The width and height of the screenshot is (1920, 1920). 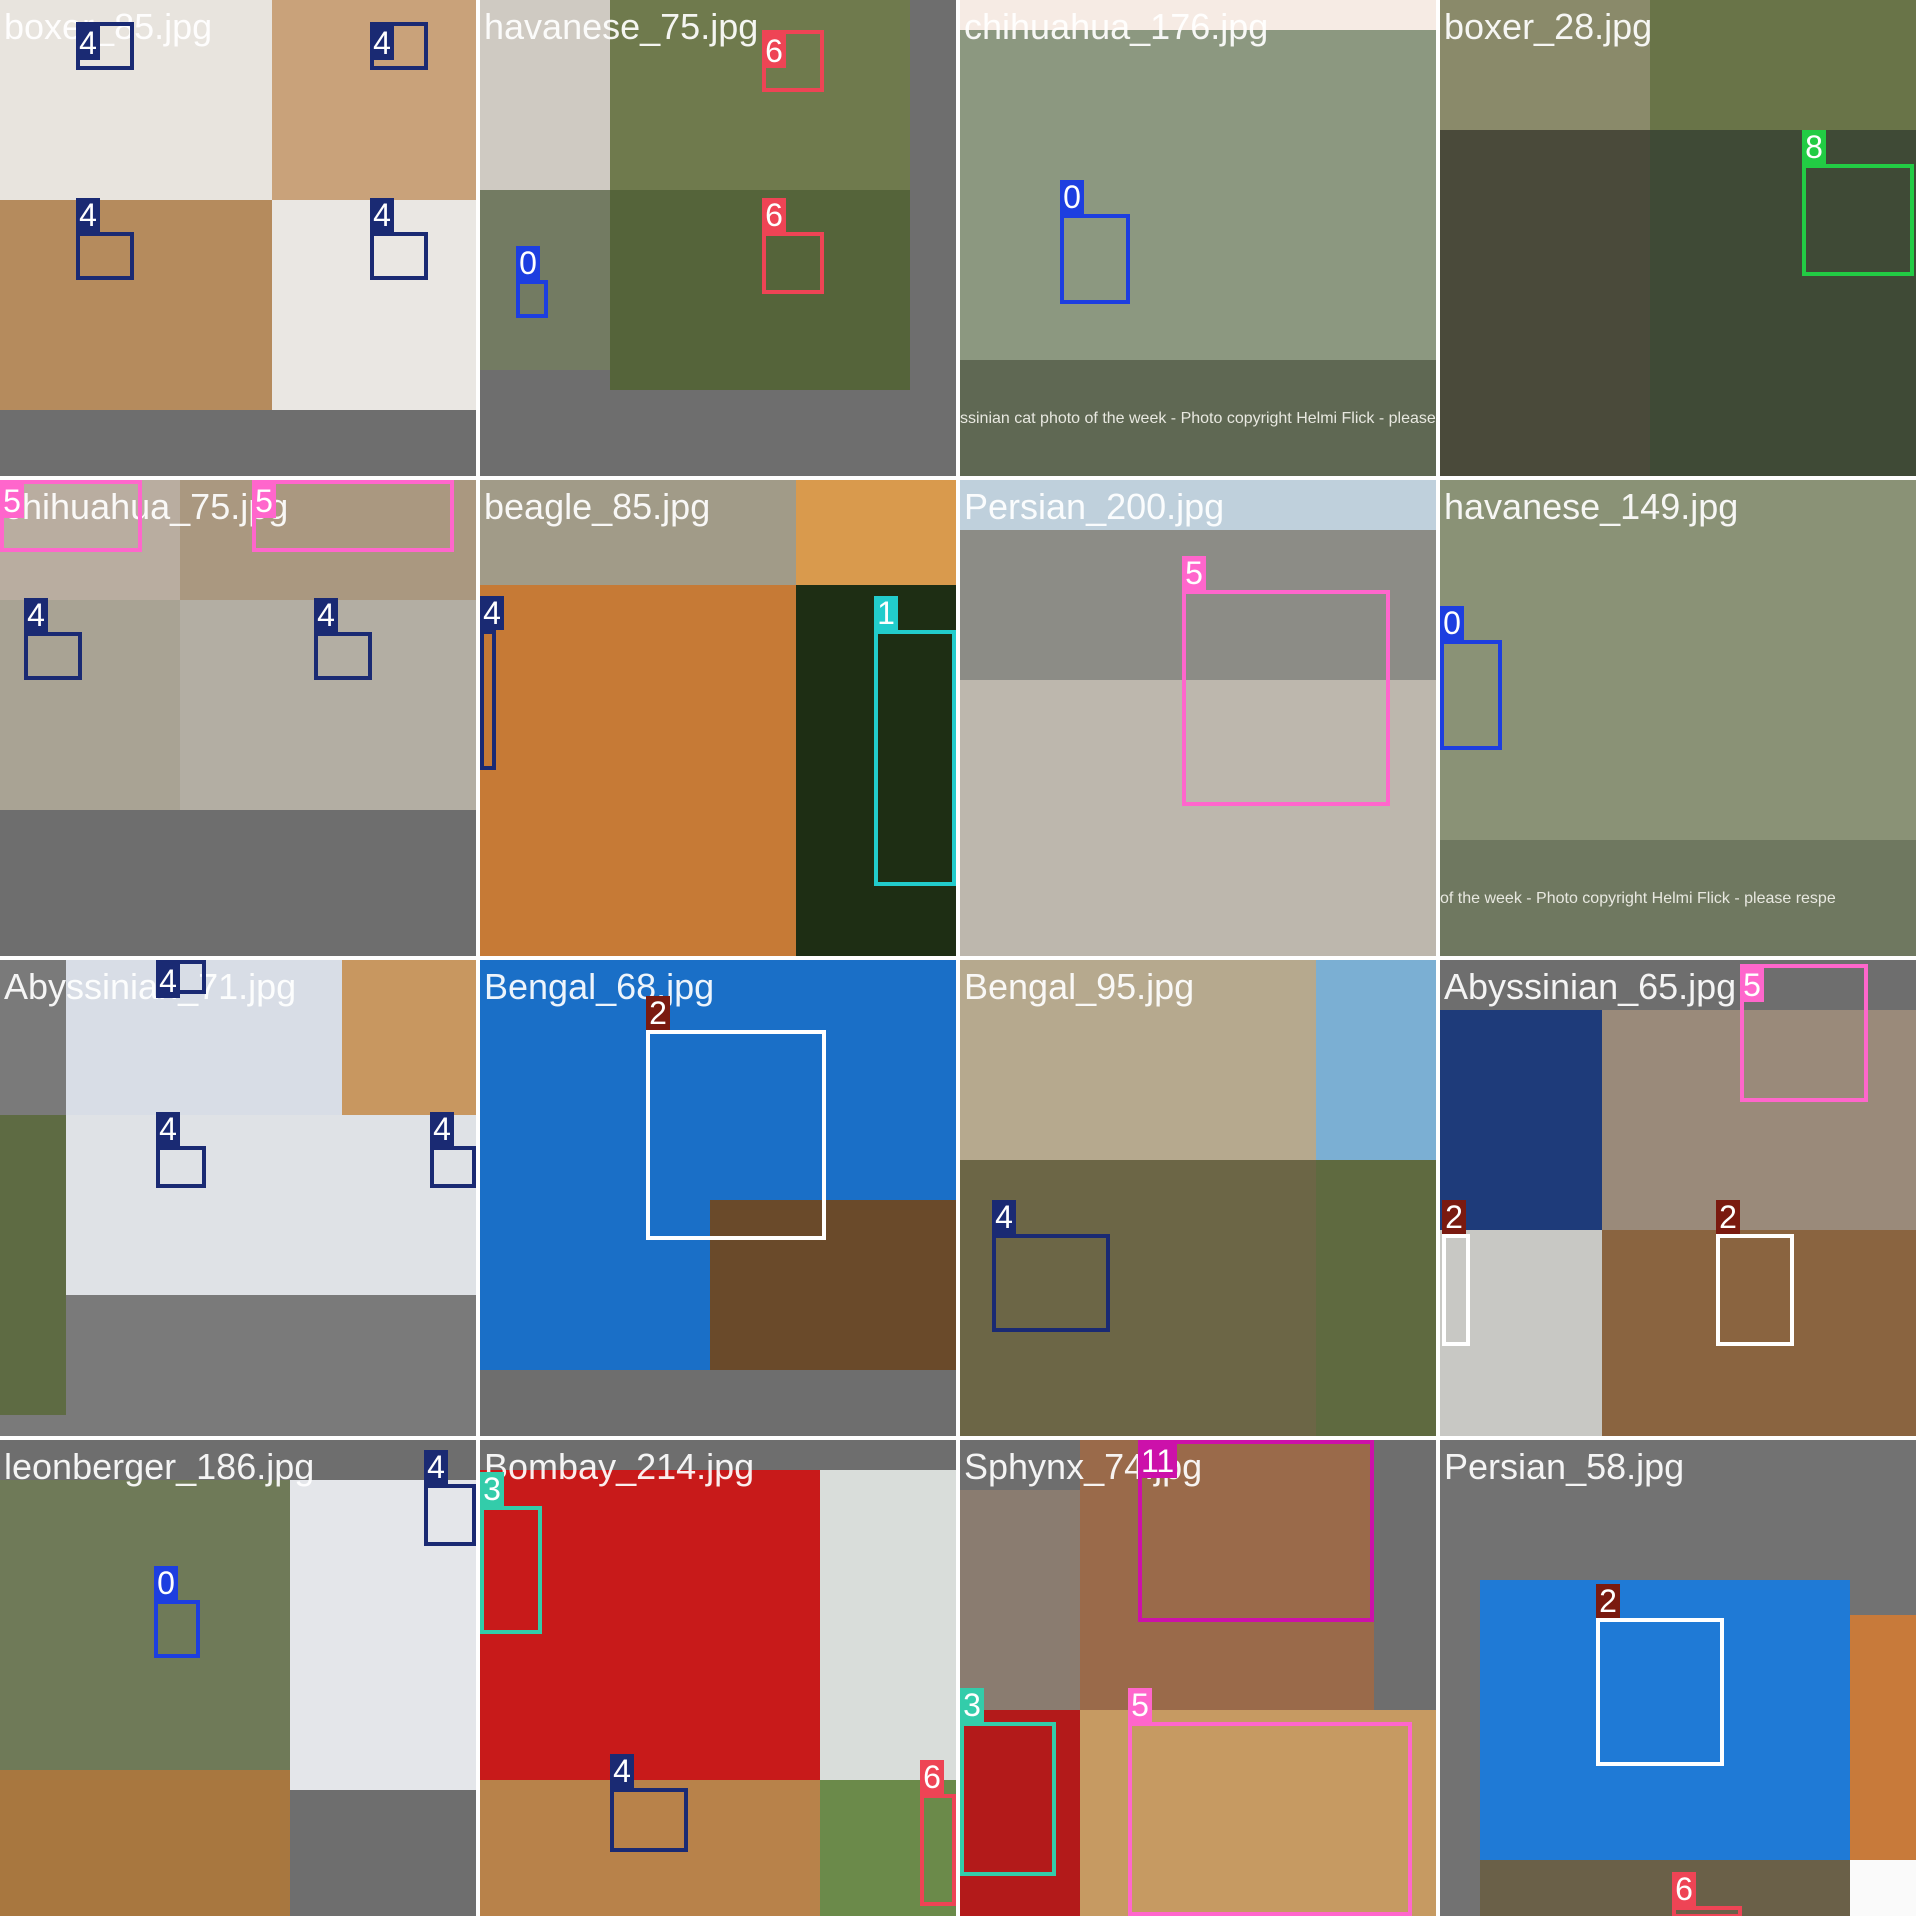 I want to click on mosaic-tile: Persian_200.jpg 5, so click(x=1198, y=718).